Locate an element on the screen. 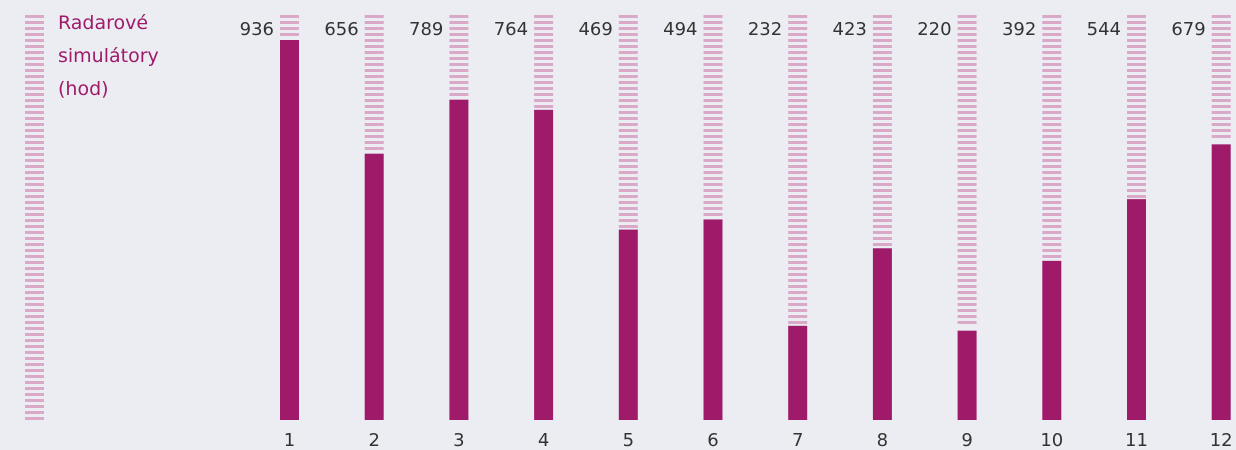 The width and height of the screenshot is (1236, 450). value-label-12: 679 is located at coordinates (1188, 29).